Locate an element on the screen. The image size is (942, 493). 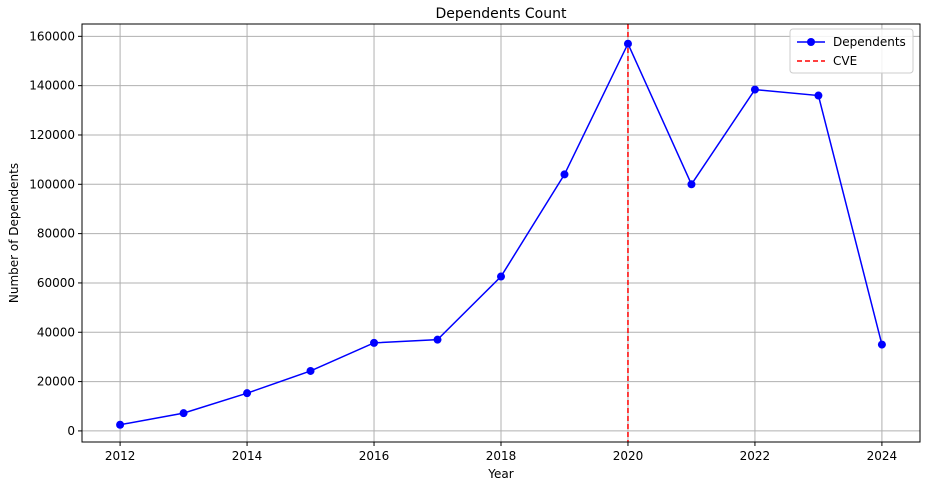
y-tick-label: 140000 is located at coordinates (52, 86).